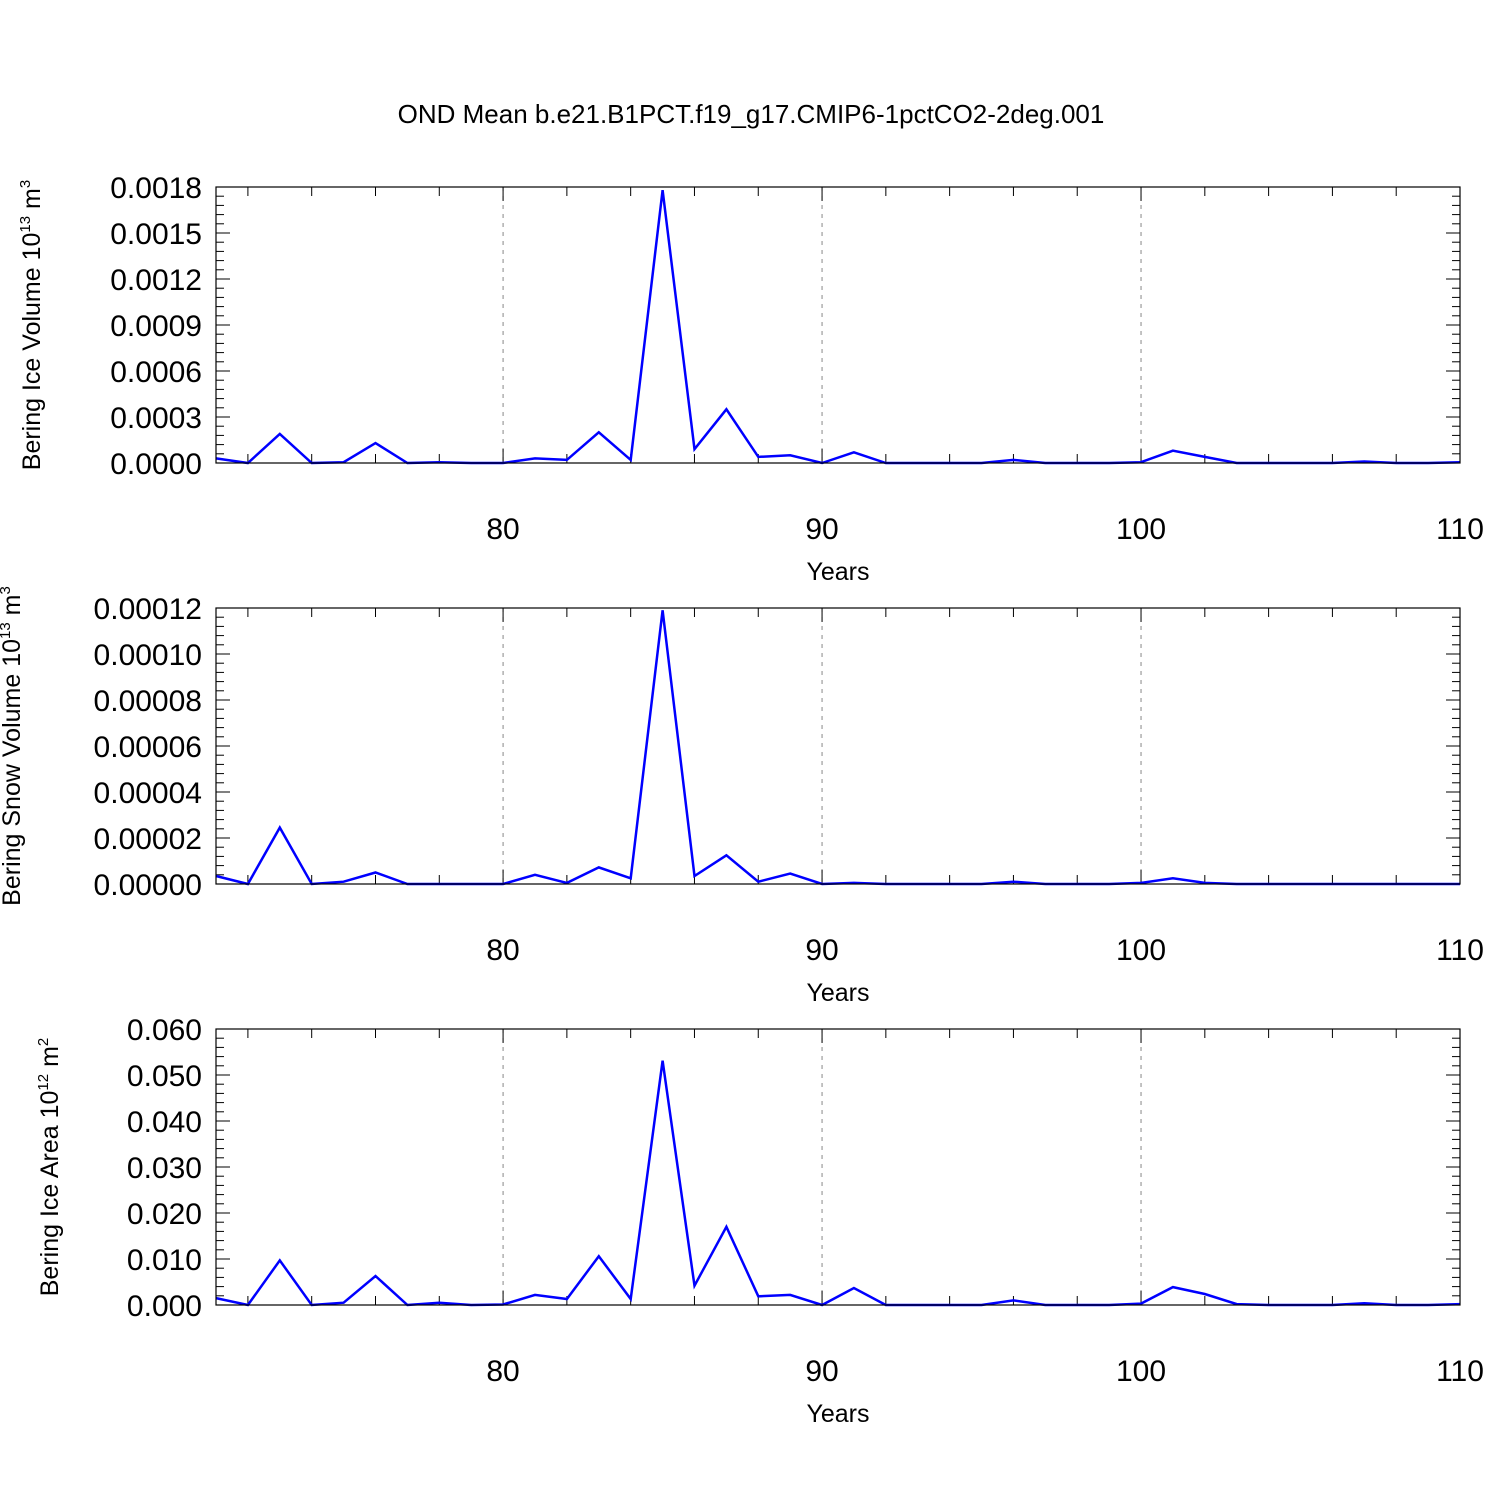 This screenshot has height=1500, width=1500. Describe the element at coordinates (31, 325) in the screenshot. I see `y-axis-title: Bering Ice Volume 1013 m3` at that location.